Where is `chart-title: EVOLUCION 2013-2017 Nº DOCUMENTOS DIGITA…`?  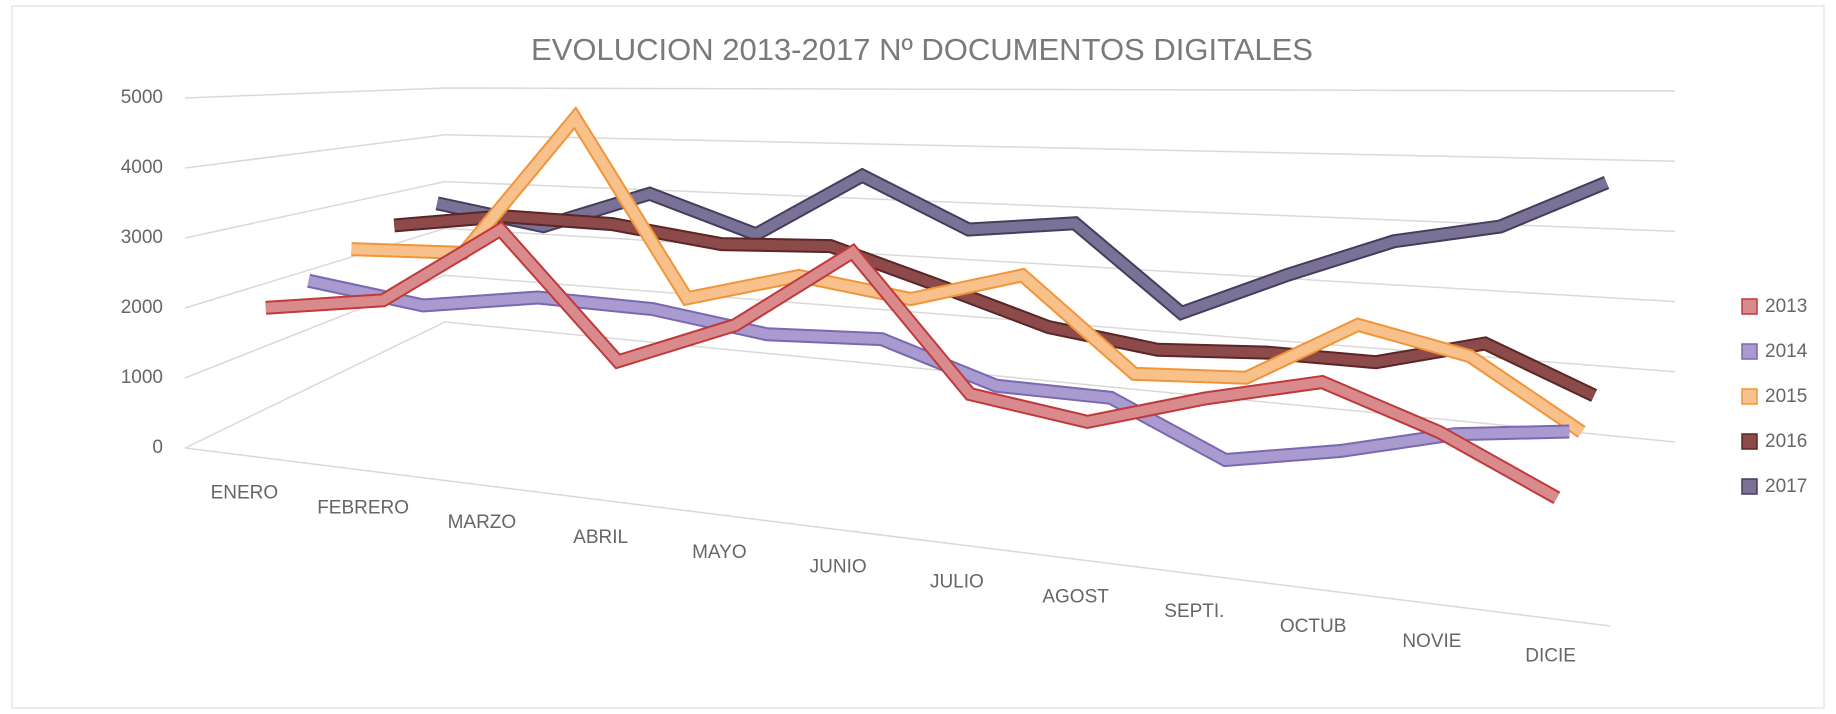 chart-title: EVOLUCION 2013-2017 Nº DOCUMENTOS DIGITA… is located at coordinates (922, 49).